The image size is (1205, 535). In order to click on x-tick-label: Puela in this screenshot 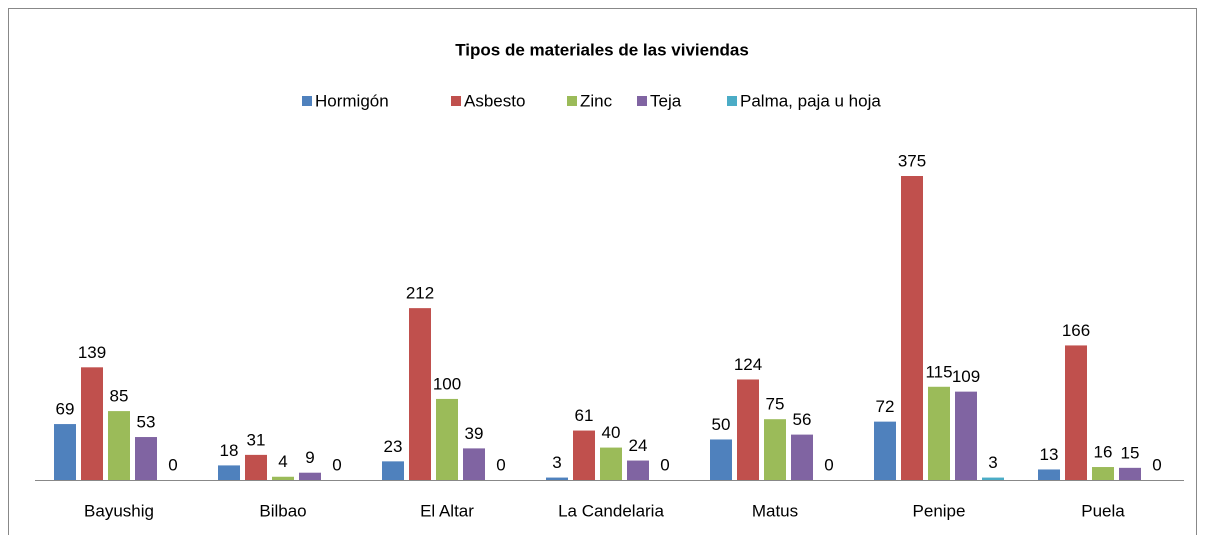, I will do `click(1103, 510)`.